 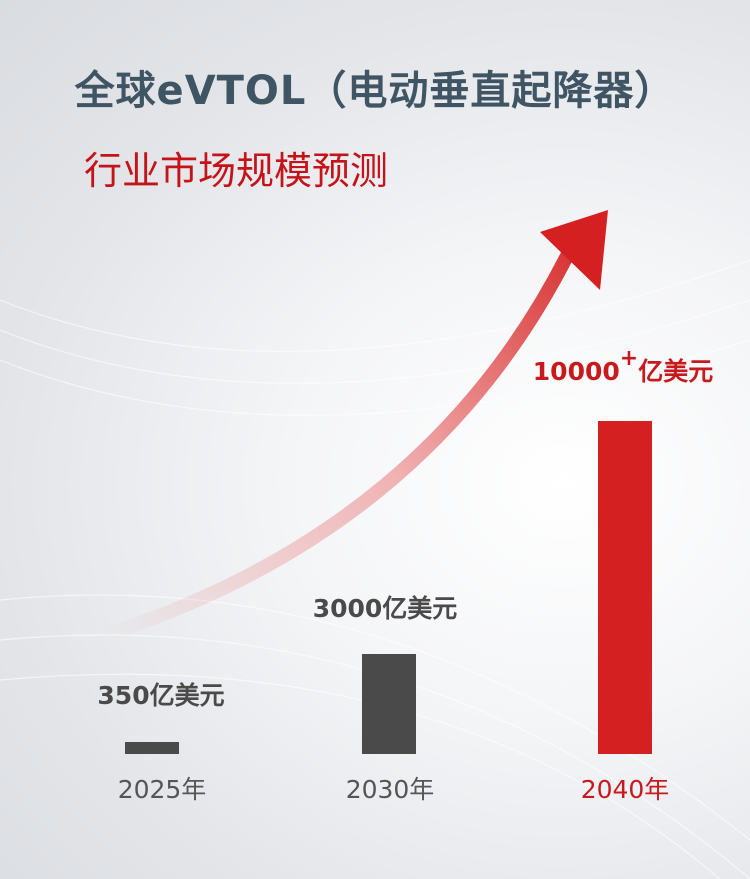 I want to click on data-label-2040-value: 10000, so click(x=576, y=371).